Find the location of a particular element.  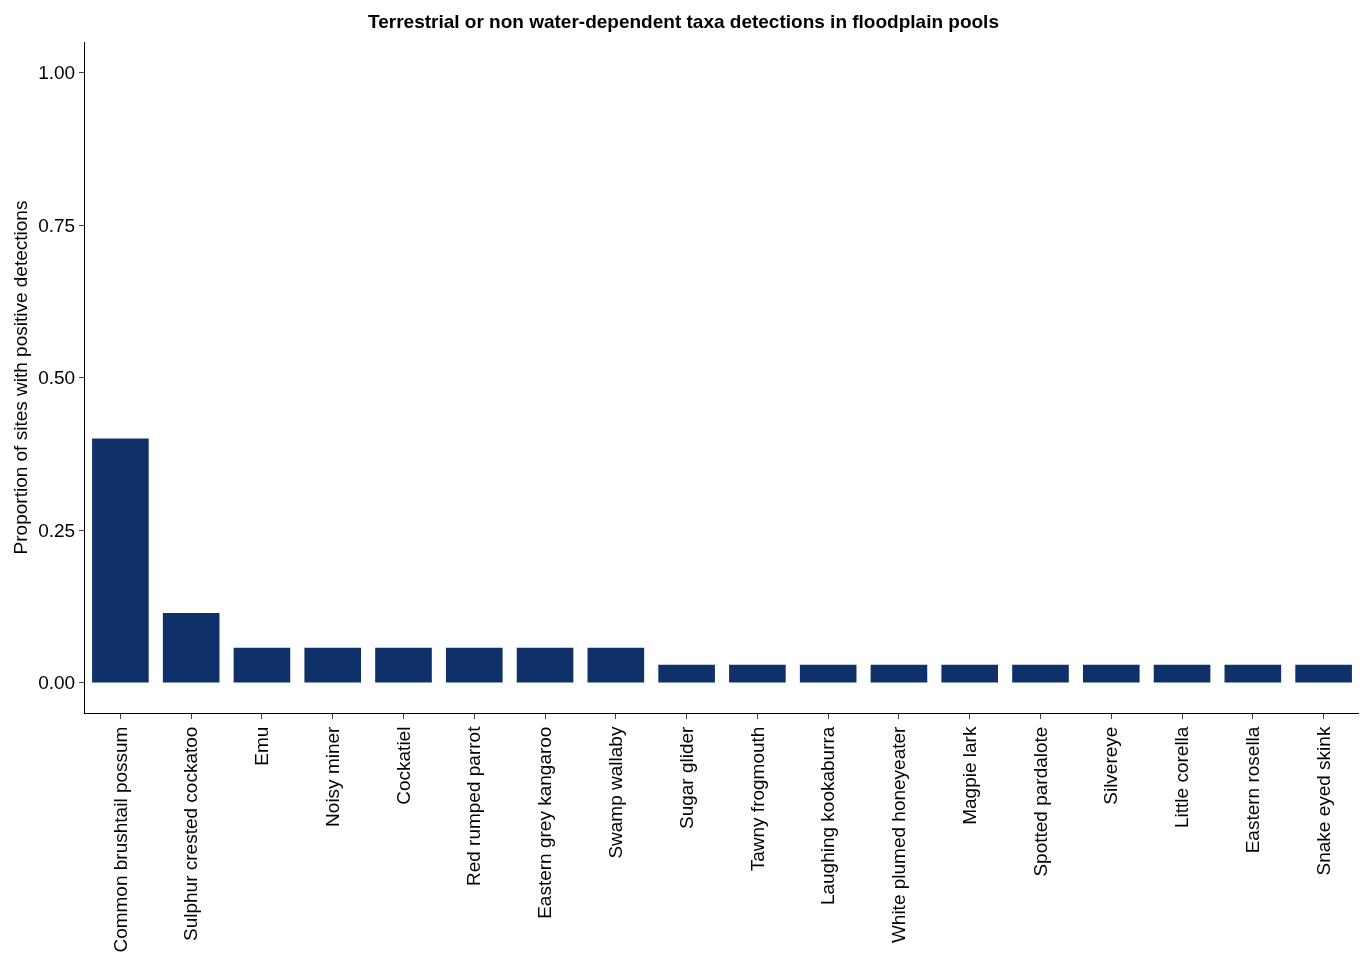

x-tick-label: Spotted pardalote is located at coordinates (1040, 801).